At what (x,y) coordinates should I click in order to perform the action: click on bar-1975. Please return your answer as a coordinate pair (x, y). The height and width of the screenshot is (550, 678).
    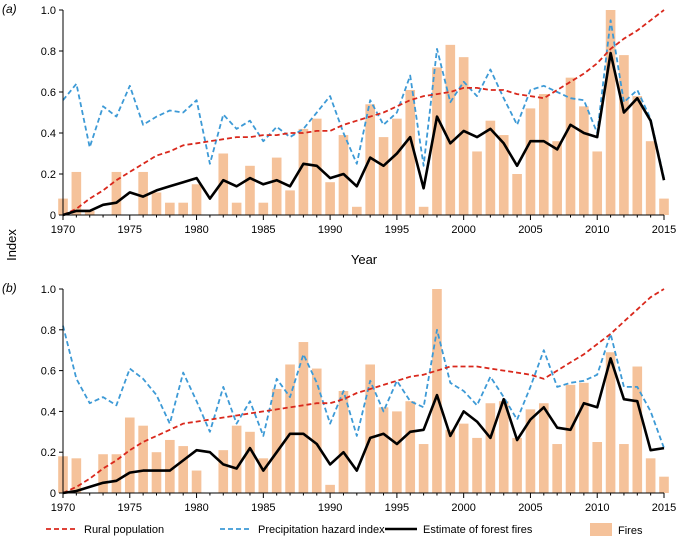
    Looking at the image, I should click on (129, 455).